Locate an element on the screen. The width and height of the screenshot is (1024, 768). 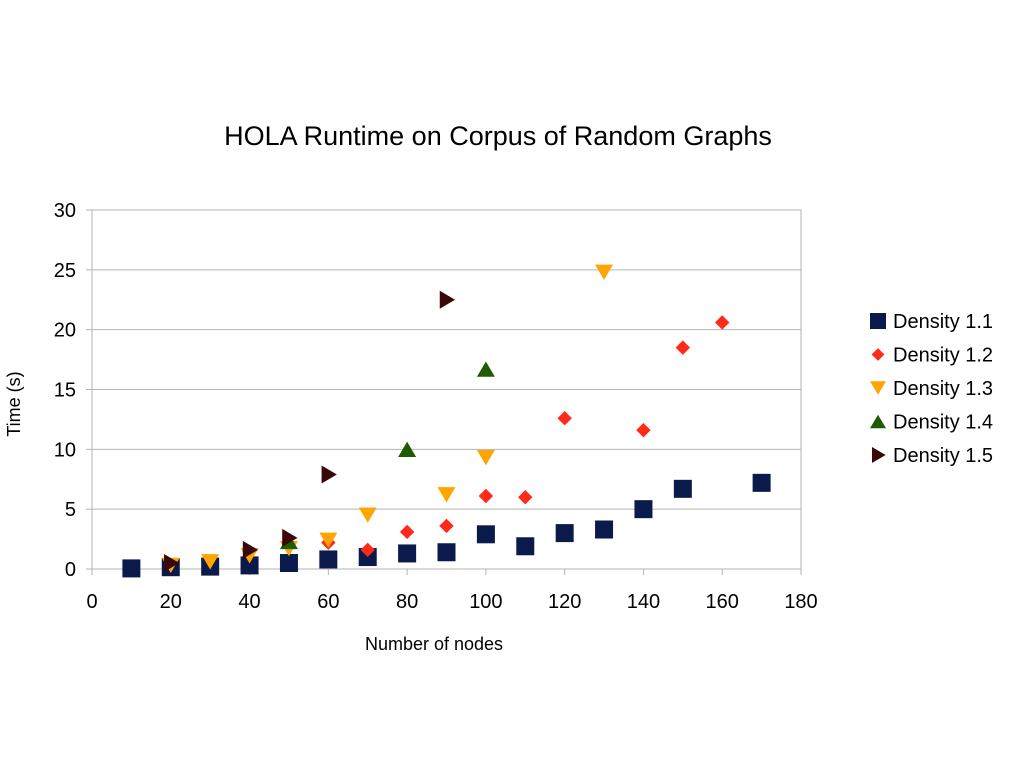
chart-title: HOLA Runtime on Corpus of Random Graphs is located at coordinates (498, 136).